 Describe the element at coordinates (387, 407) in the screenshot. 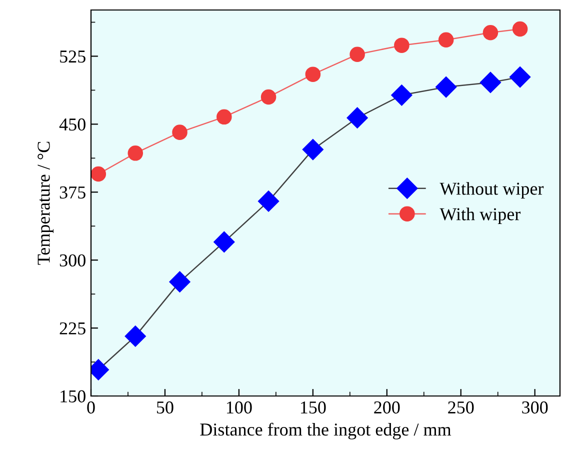

I see `x-tick-label: 200` at that location.